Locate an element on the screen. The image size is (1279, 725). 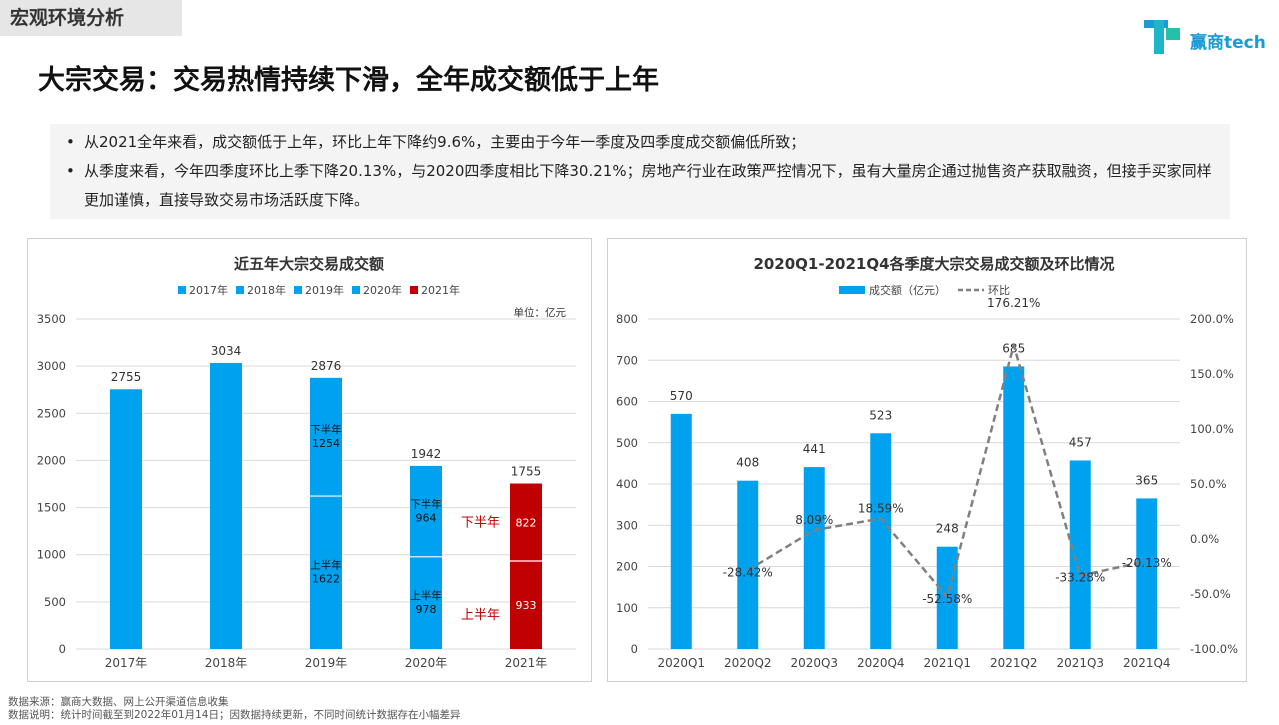
y-tick-label-left: 0 is located at coordinates (634, 649).